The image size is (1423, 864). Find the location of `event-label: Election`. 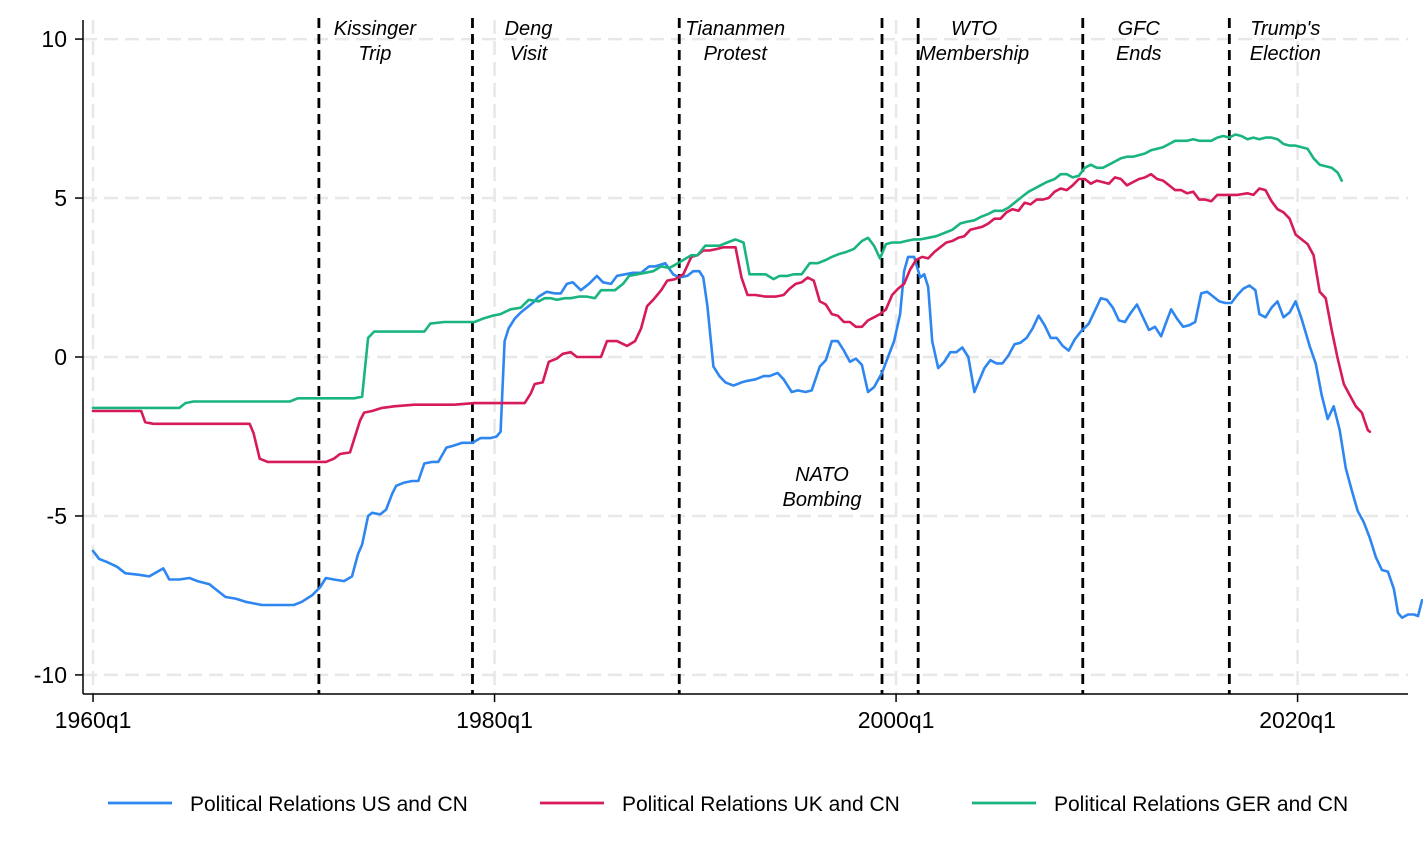

event-label: Election is located at coordinates (1285, 54).